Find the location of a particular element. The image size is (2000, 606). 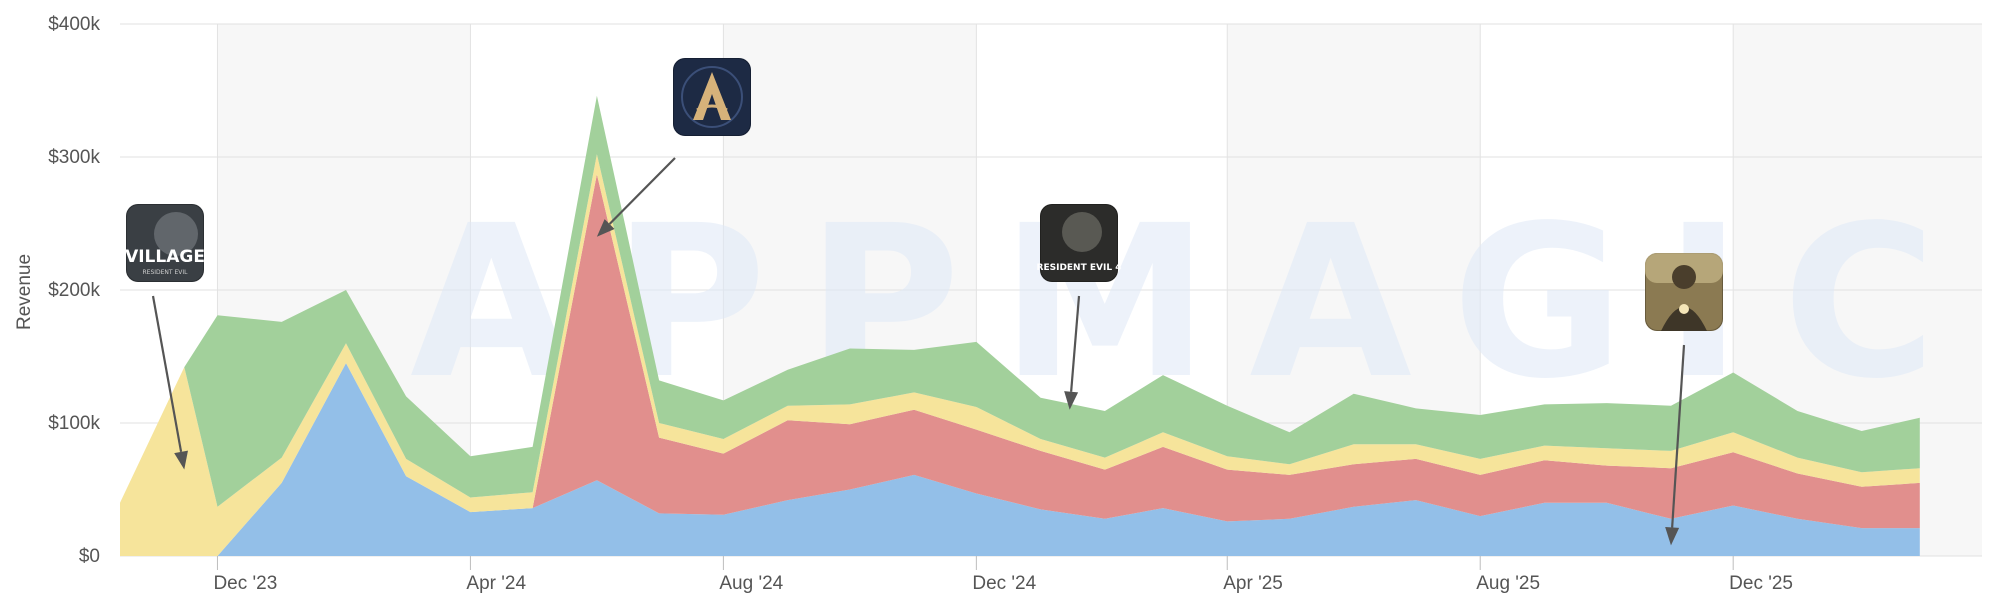

y-tick-label-4: $400k is located at coordinates (74, 24).